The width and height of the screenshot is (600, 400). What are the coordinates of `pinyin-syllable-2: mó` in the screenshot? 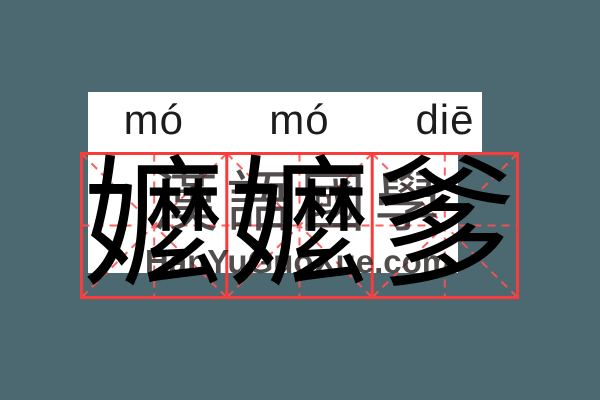 It's located at (299, 119).